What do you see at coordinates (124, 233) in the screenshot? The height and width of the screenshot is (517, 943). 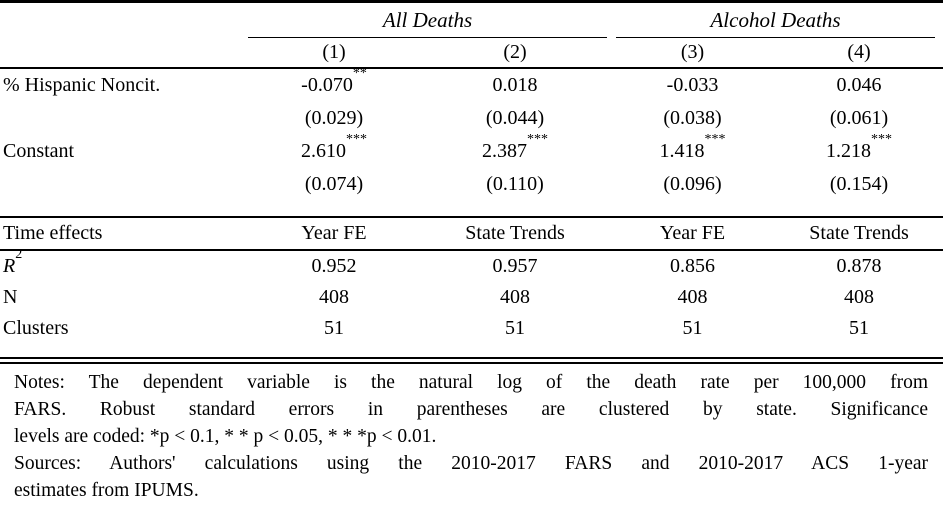 I see `row-label: Time effects` at bounding box center [124, 233].